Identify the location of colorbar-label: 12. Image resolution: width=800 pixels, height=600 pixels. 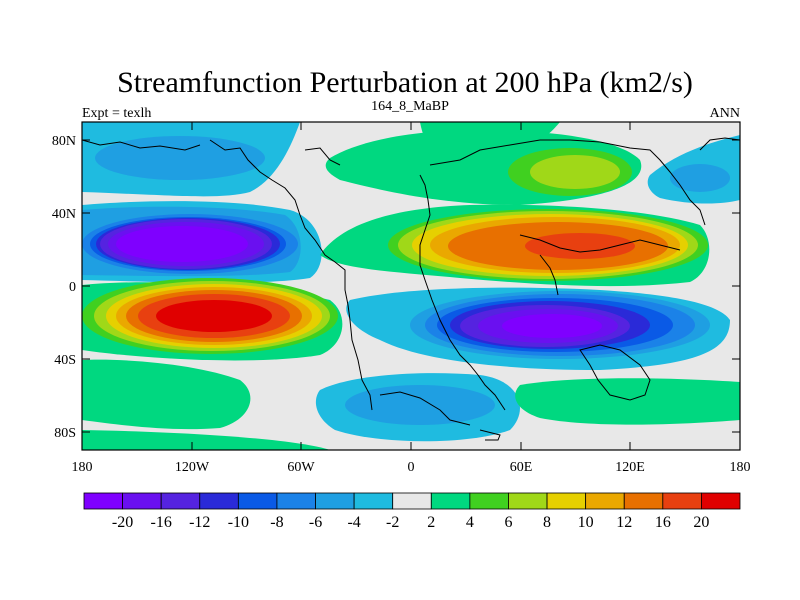
(624, 522).